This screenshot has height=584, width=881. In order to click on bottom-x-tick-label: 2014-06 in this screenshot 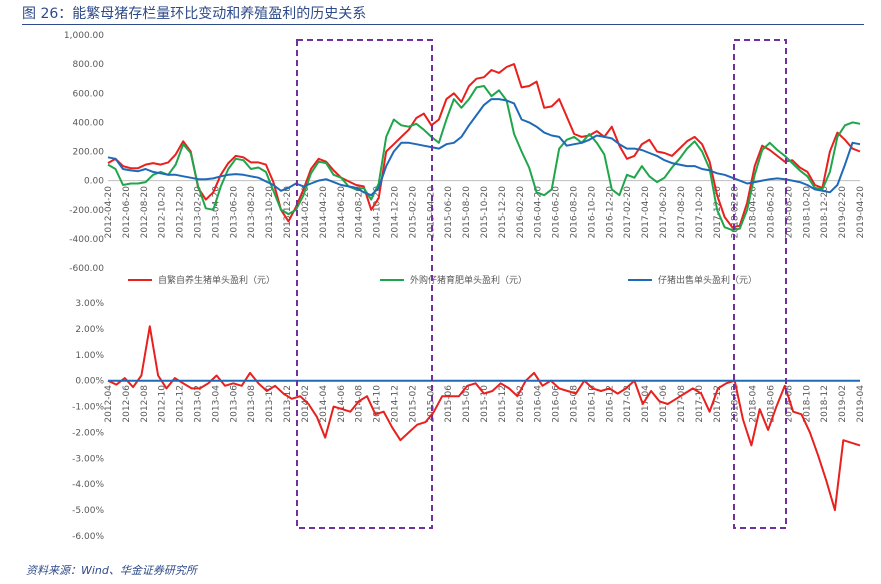, I will do `click(342, 404)`.